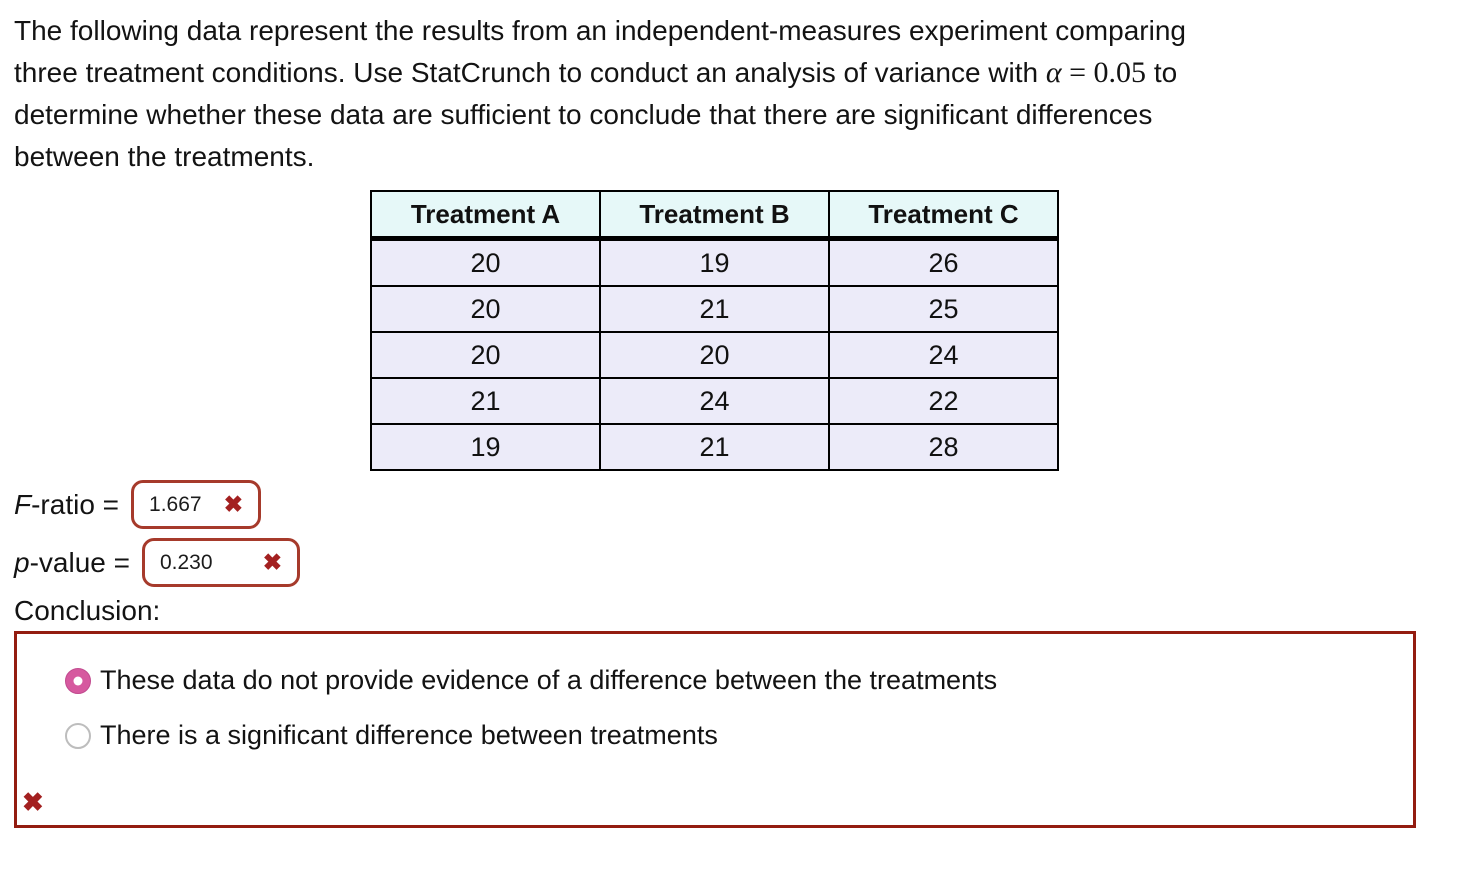 This screenshot has height=876, width=1466. Describe the element at coordinates (78, 735) in the screenshot. I see `radio-button-unselected` at that location.